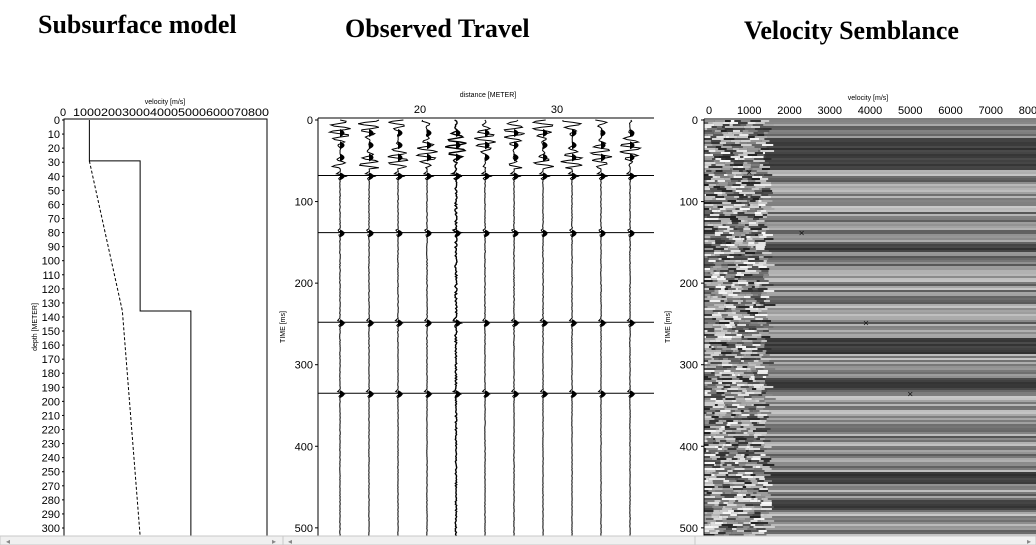 Image resolution: width=1036 pixels, height=545 pixels. Describe the element at coordinates (274, 541) in the screenshot. I see `scroll-right-arrow-icon: ▸` at that location.